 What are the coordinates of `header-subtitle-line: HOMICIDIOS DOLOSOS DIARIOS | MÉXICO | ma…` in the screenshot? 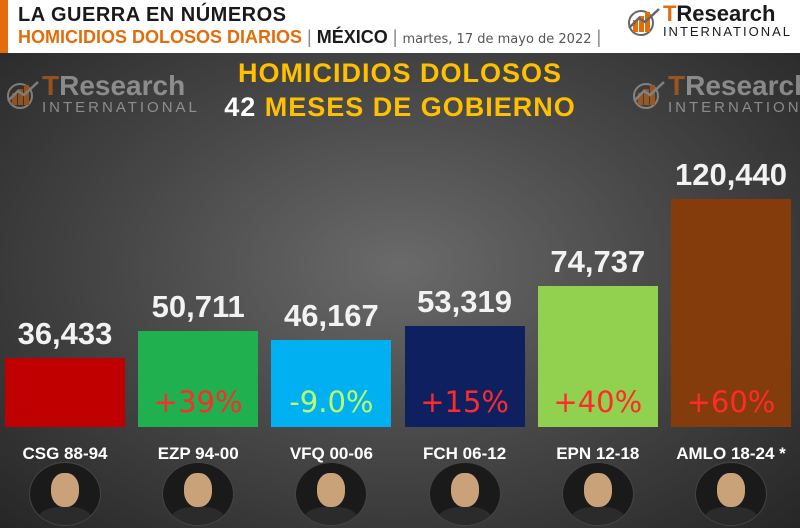 It's located at (309, 37).